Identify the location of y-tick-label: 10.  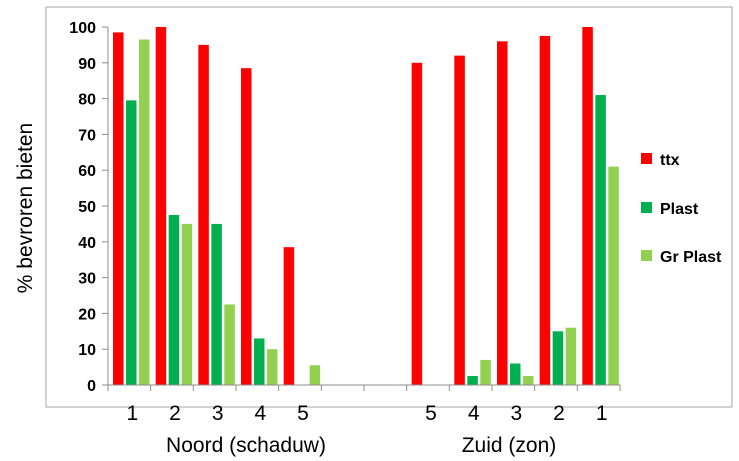
(87, 350).